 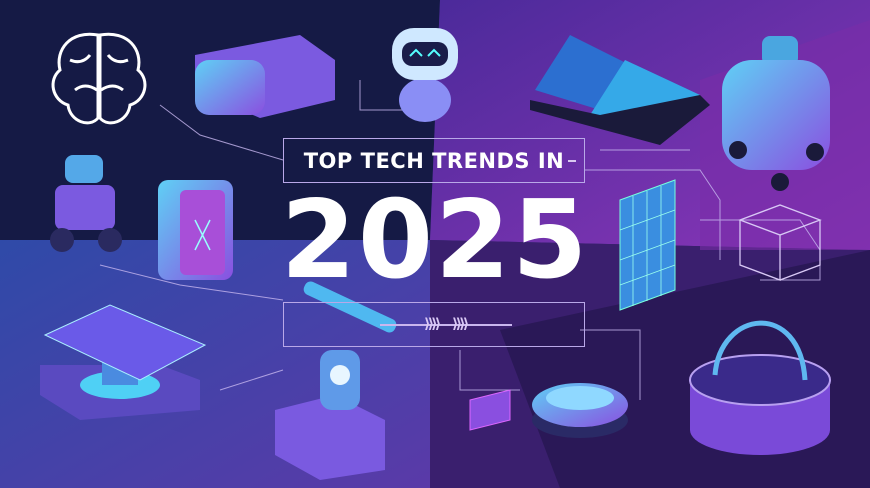 I want to click on wheeled-robot-icon, so click(x=86, y=203).